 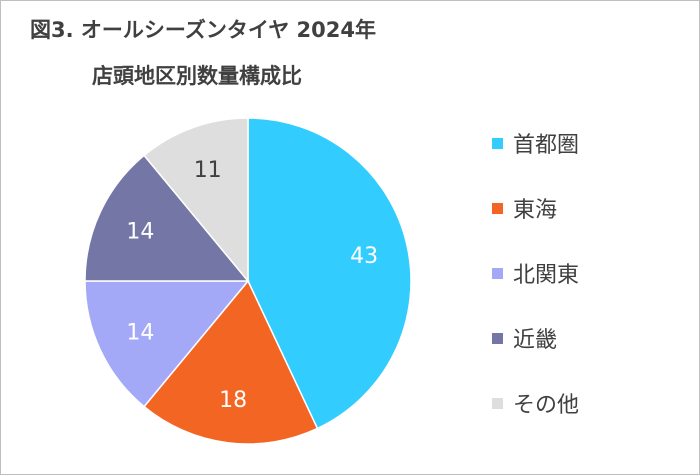 I want to click on data-label: 18, so click(x=233, y=400).